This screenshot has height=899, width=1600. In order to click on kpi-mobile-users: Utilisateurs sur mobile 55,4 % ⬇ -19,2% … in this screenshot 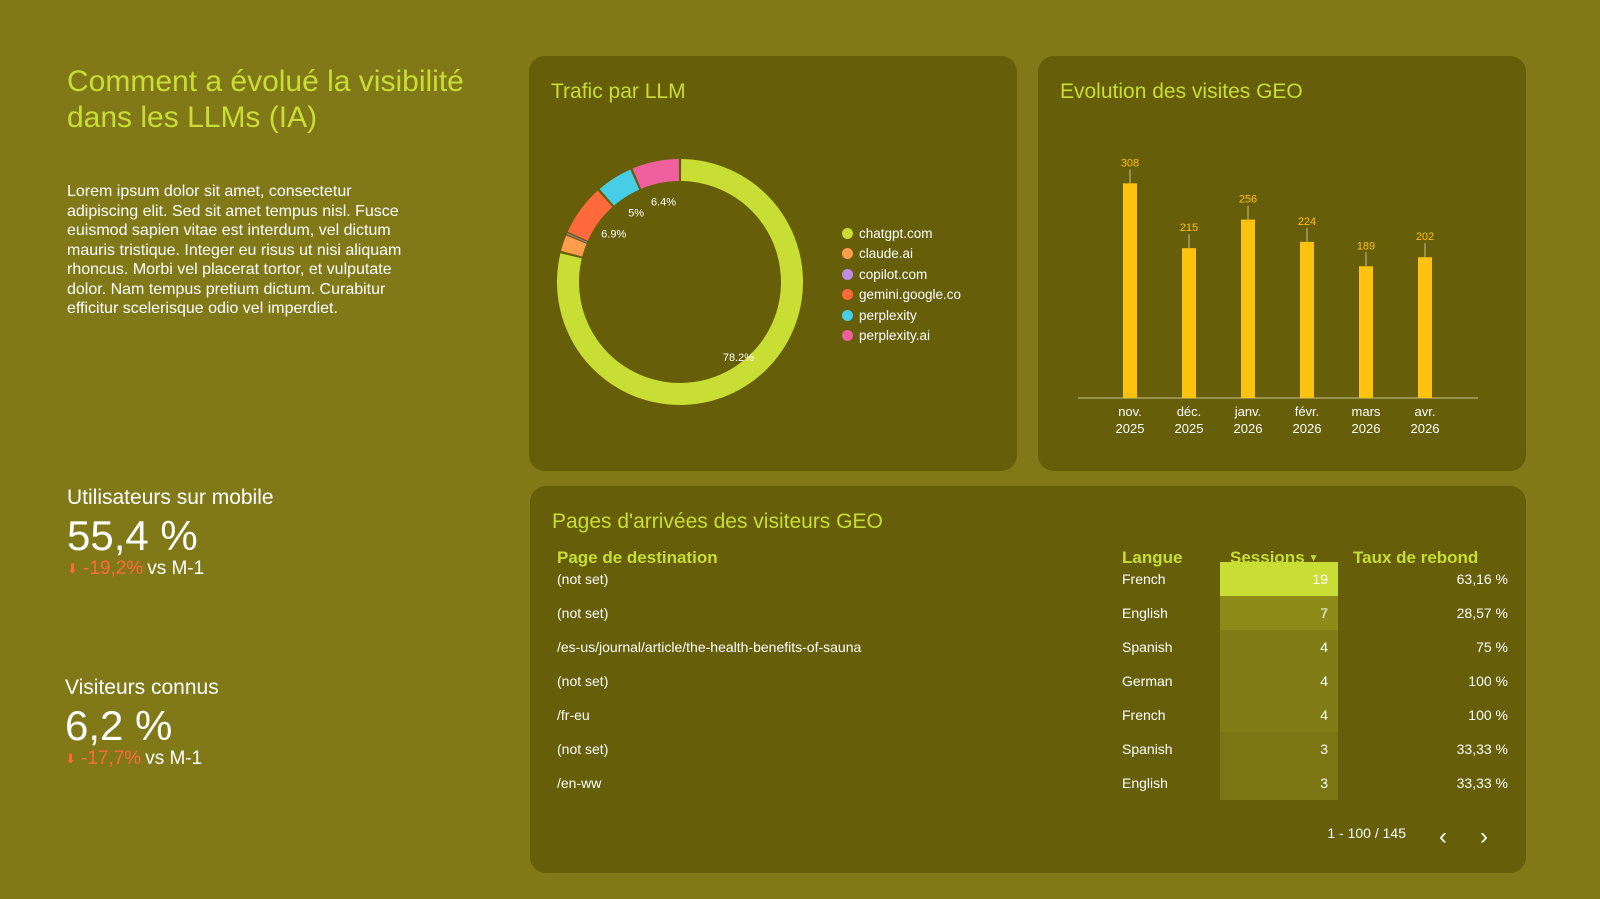, I will do `click(267, 533)`.